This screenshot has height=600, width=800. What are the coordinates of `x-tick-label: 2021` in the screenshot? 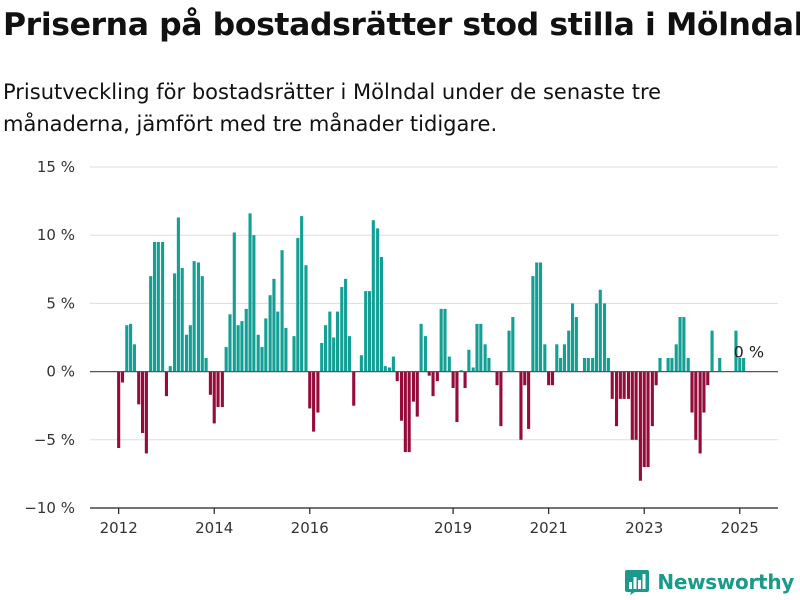 It's located at (549, 528).